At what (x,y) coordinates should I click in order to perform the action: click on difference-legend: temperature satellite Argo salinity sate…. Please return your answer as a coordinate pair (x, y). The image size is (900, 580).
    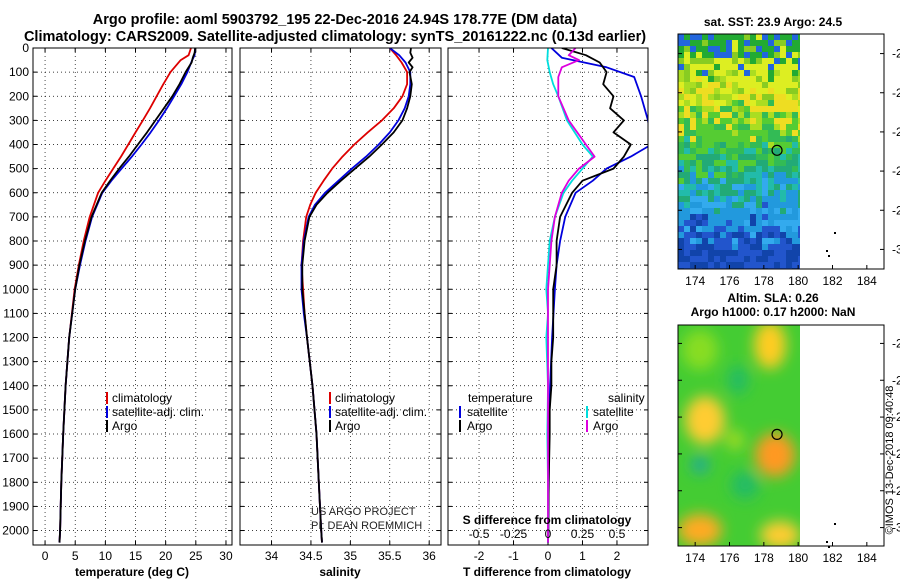
    Looking at the image, I should click on (552, 412).